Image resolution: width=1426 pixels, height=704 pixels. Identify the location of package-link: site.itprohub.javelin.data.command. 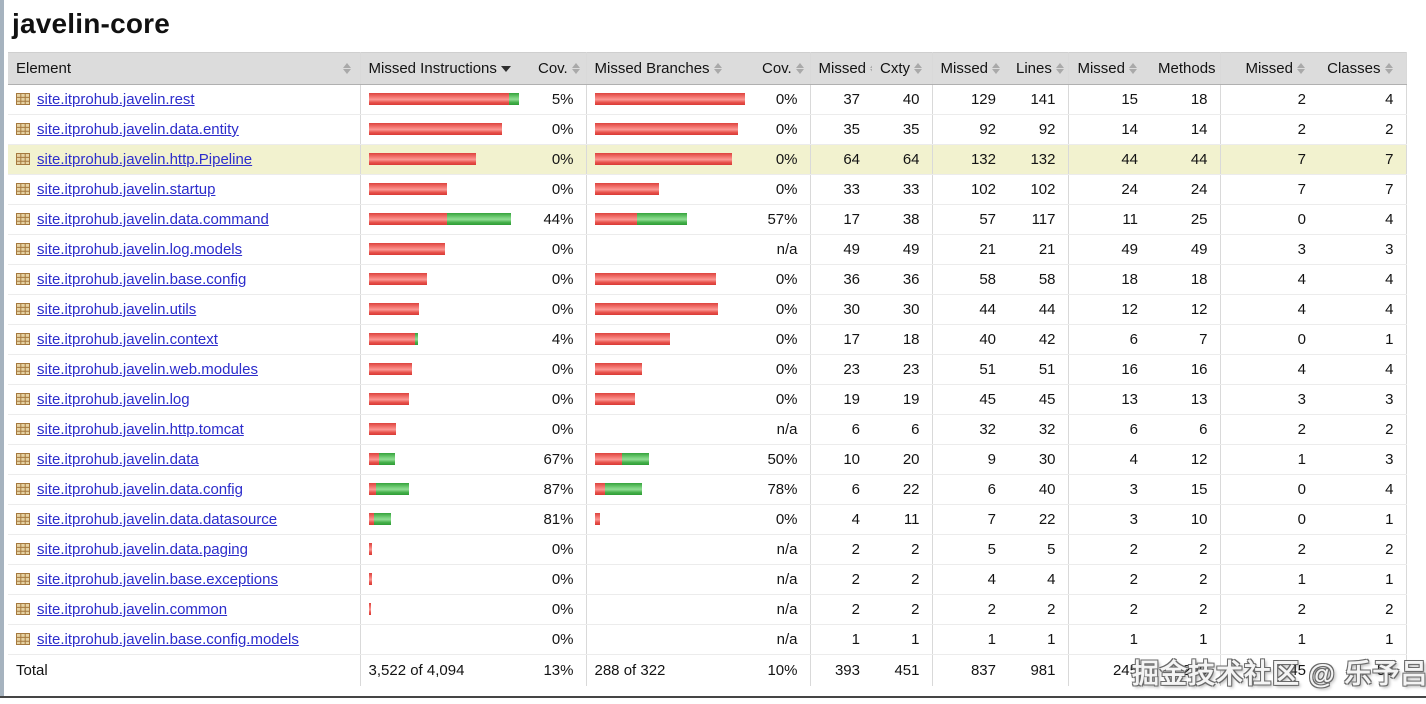
(153, 219).